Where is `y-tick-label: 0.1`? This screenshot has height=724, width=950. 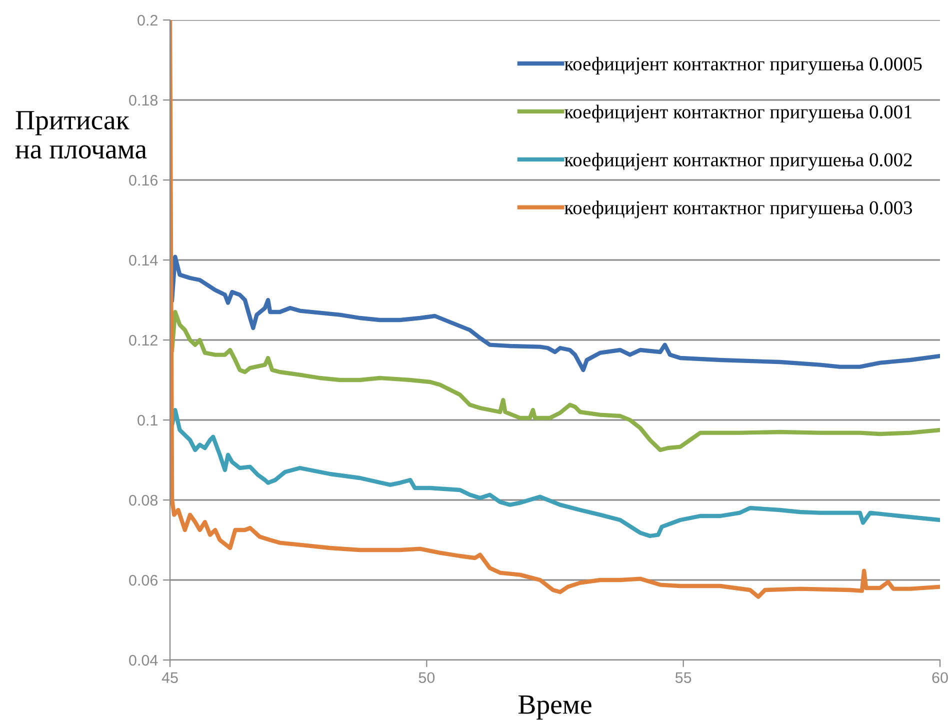
y-tick-label: 0.1 is located at coordinates (148, 420).